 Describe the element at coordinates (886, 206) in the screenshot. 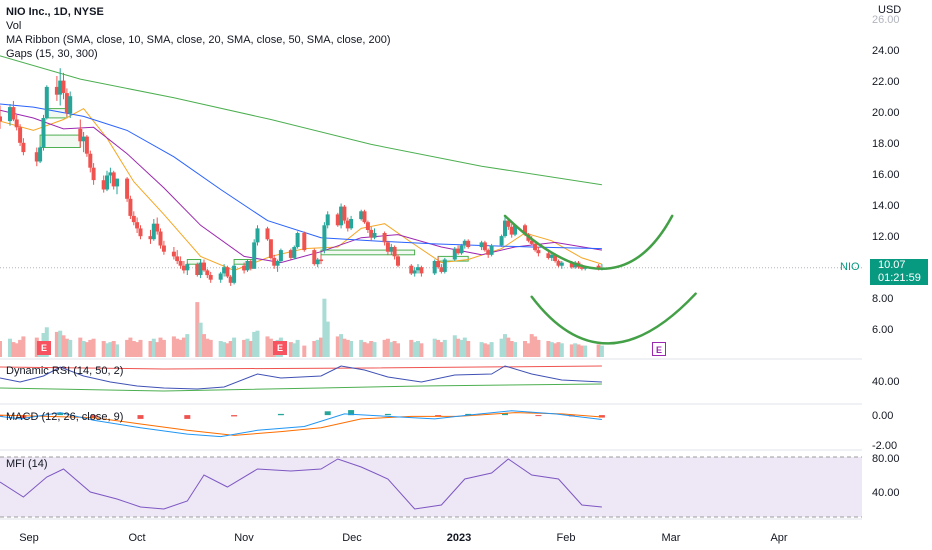

I see `price-tick: 14.00` at that location.